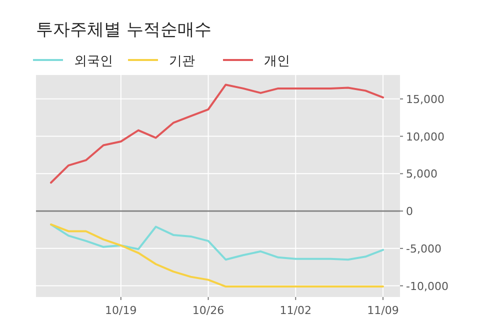 This screenshot has height=323, width=500. Describe the element at coordinates (296, 310) in the screenshot. I see `x-tick-label: 11/02` at that location.